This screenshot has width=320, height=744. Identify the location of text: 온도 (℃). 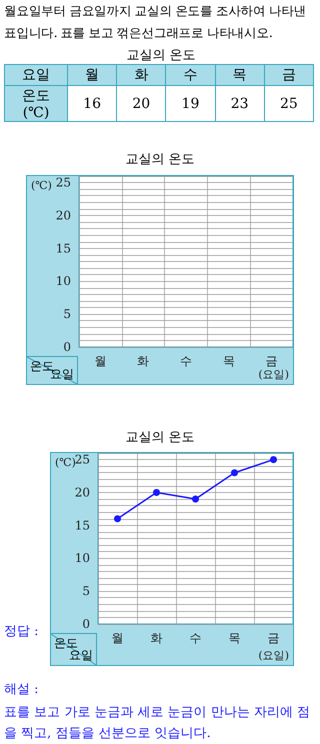
(36, 104).